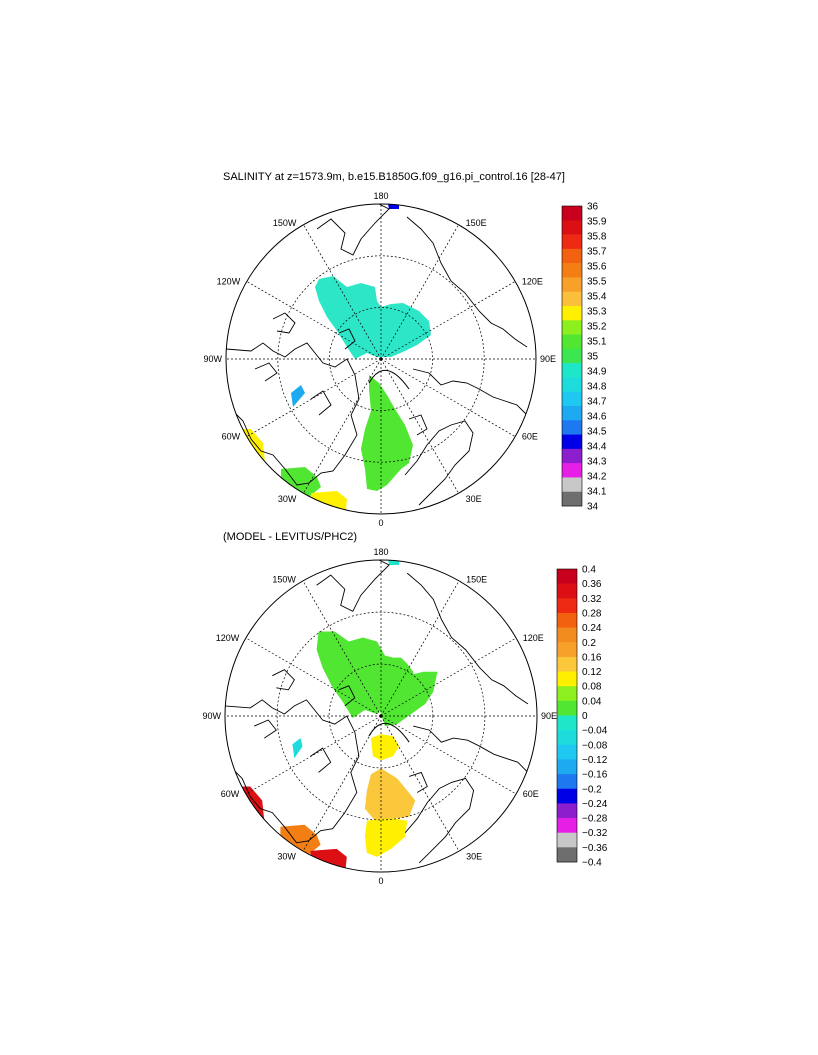 The height and width of the screenshot is (1055, 818). What do you see at coordinates (595, 745) in the screenshot?
I see `colorbar-label: −0.08` at bounding box center [595, 745].